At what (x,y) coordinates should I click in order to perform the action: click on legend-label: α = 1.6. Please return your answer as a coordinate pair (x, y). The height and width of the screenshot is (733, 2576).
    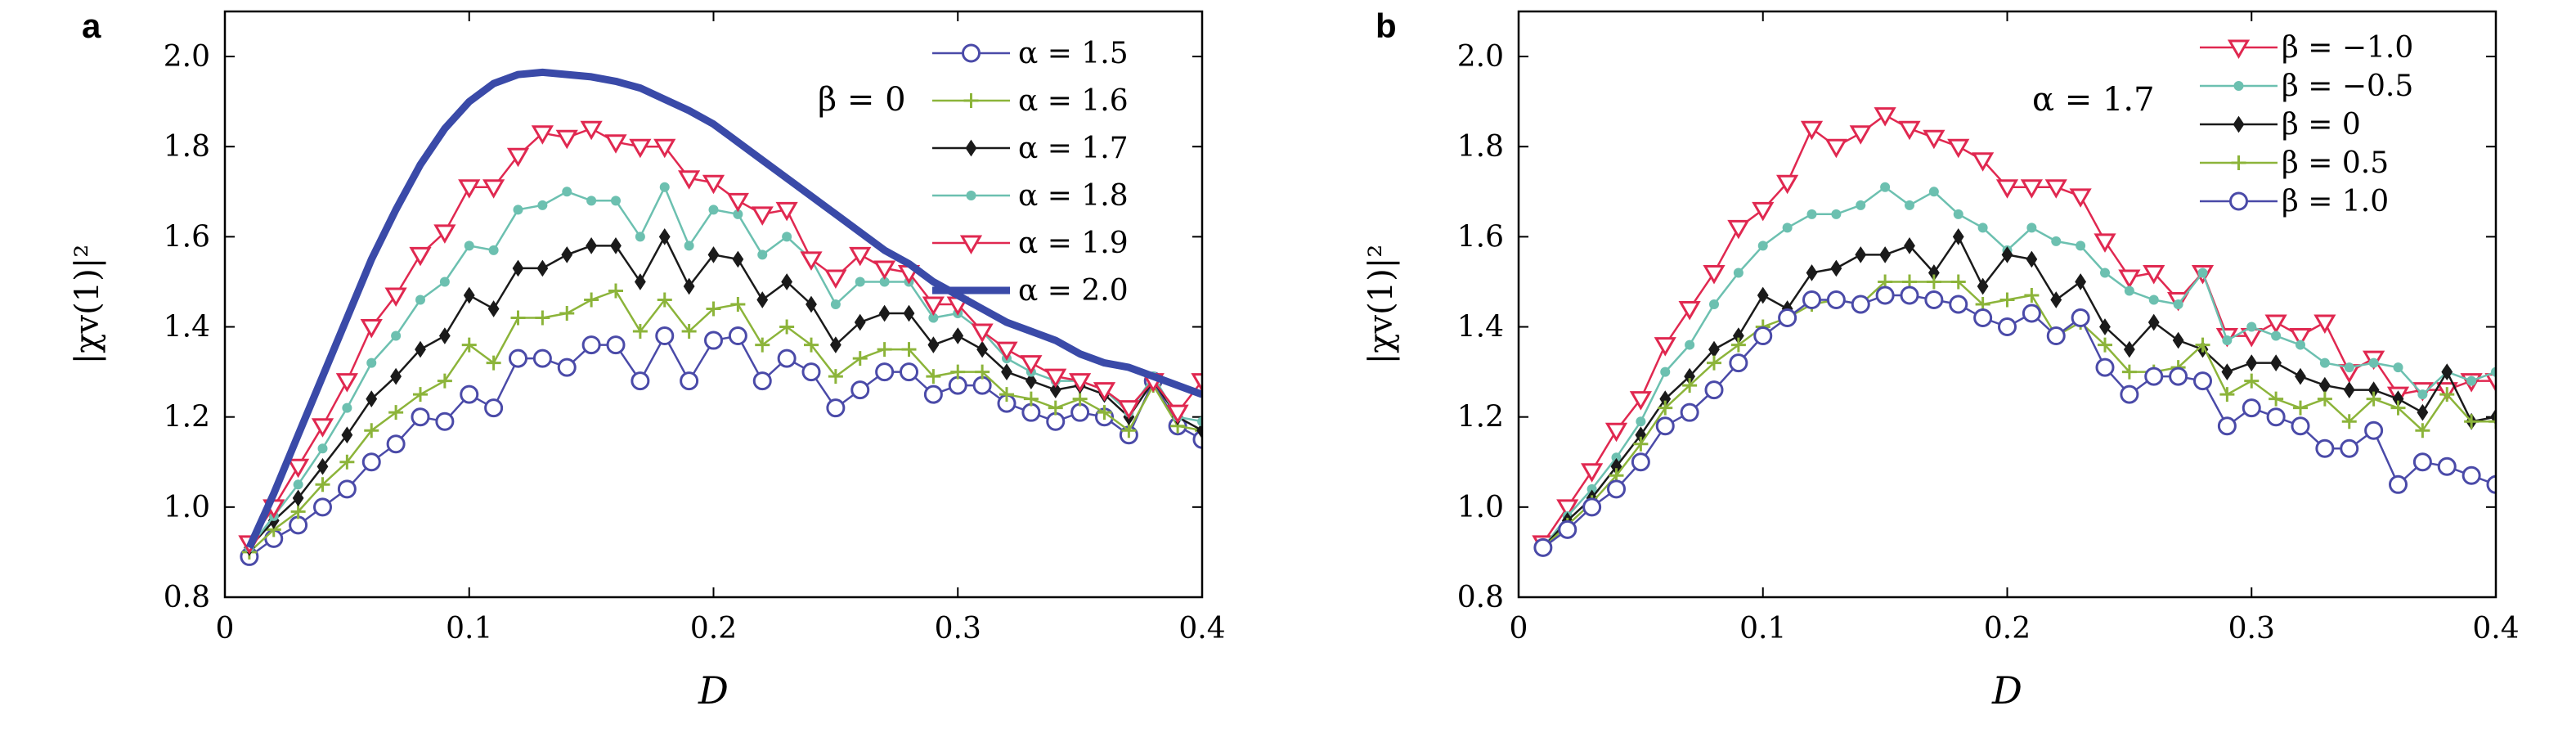
    Looking at the image, I should click on (1073, 101).